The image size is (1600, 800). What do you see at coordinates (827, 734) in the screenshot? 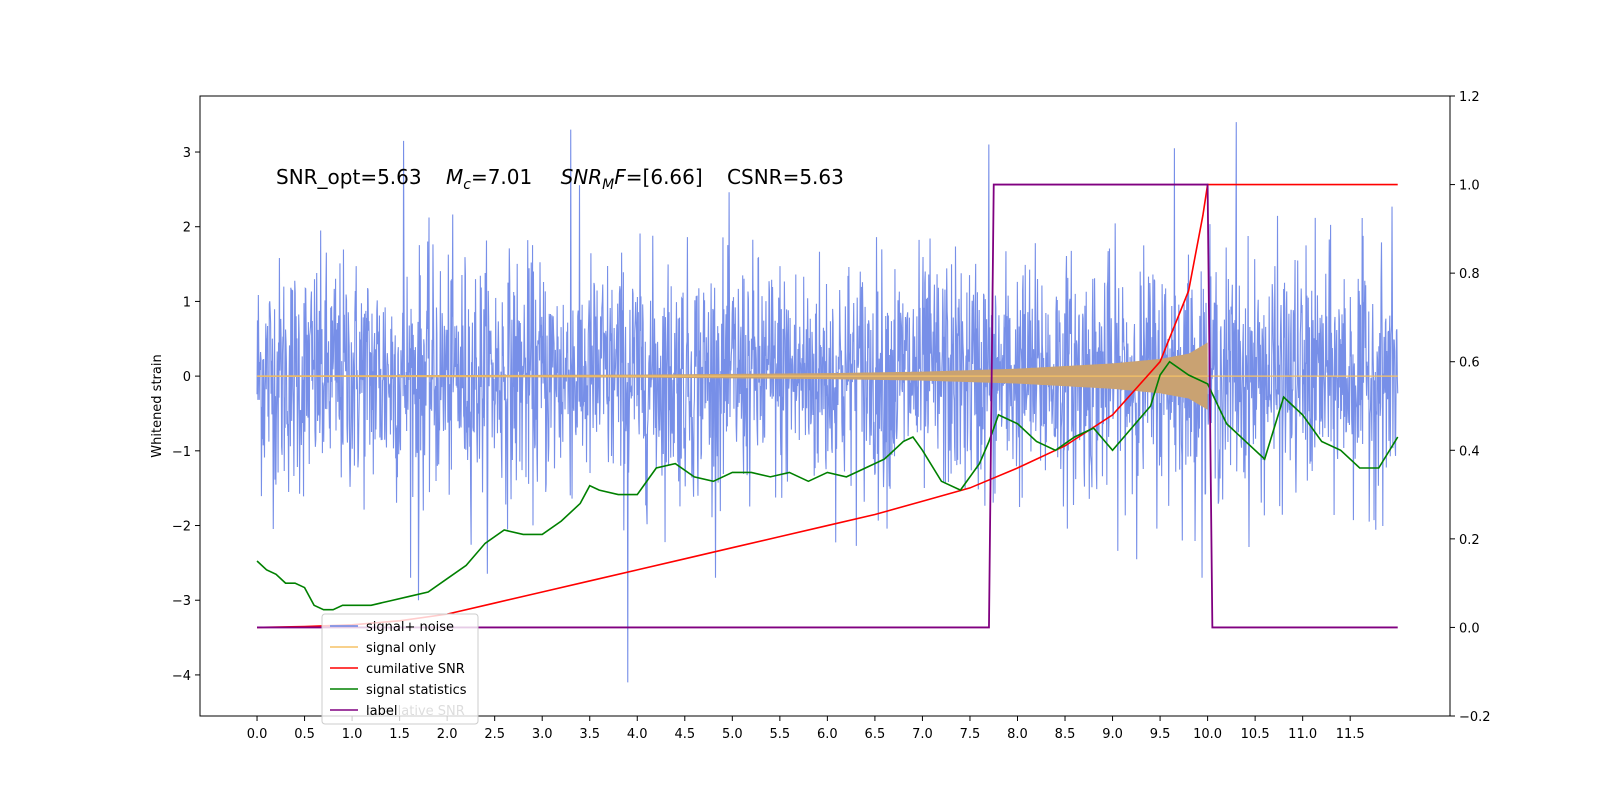
I see `x-tick-label: 6.0` at bounding box center [827, 734].